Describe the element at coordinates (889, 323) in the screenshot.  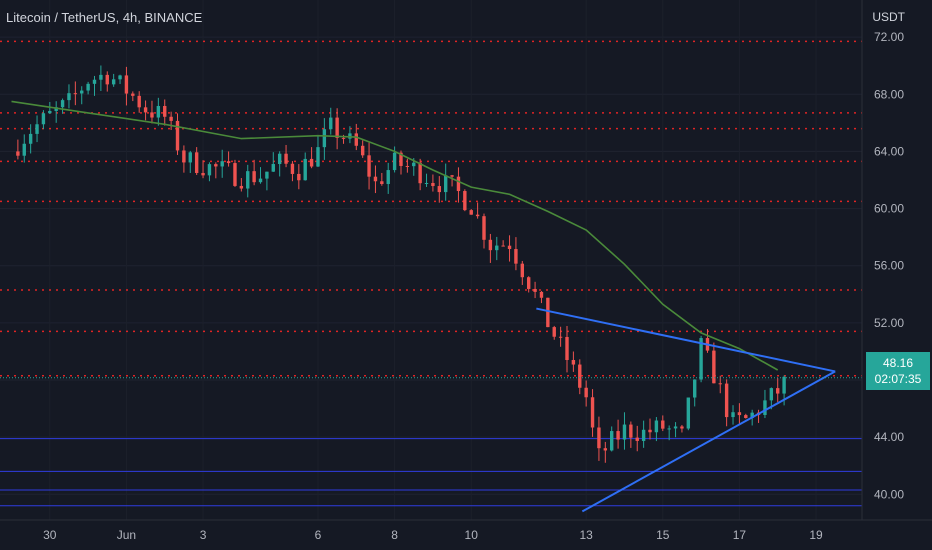
I see `y-tick-label: 52.00` at that location.